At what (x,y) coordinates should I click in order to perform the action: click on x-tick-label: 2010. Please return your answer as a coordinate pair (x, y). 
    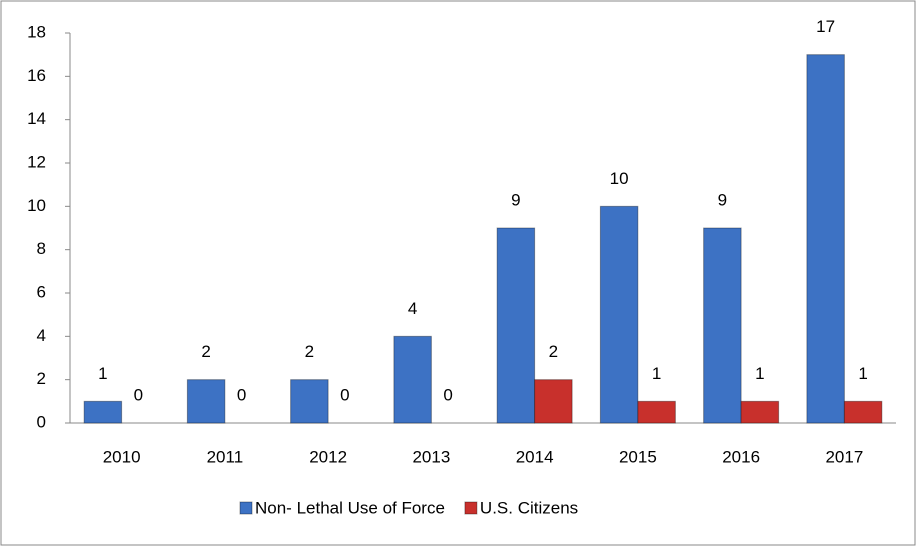
    Looking at the image, I should click on (122, 456).